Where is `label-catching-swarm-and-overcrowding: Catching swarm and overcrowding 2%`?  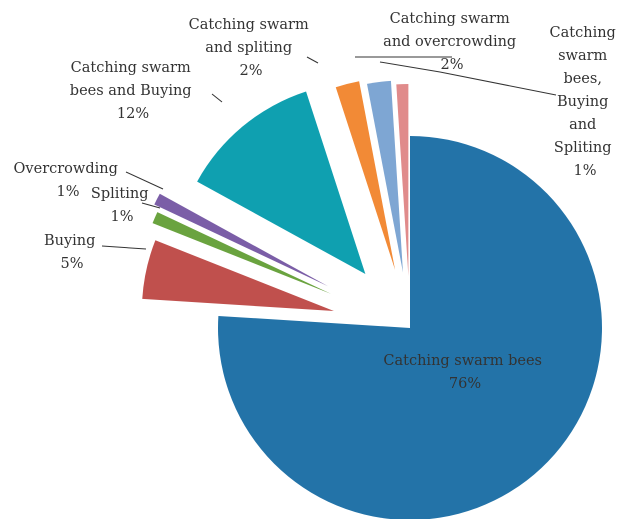
label-catching-swarm-and-overcrowding: Catching swarm and overcrowding 2% is located at coordinates (452, 42).